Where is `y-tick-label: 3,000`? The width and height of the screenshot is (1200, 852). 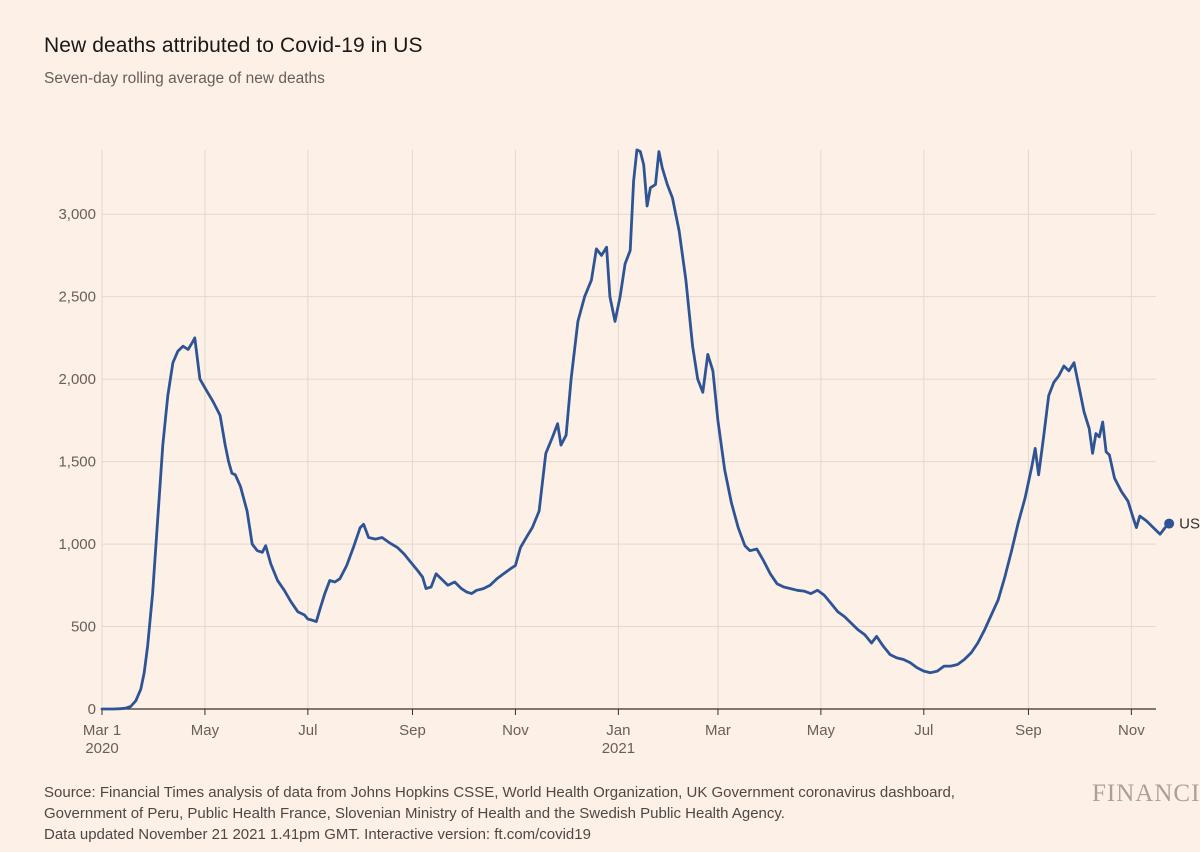
y-tick-label: 3,000 is located at coordinates (77, 214).